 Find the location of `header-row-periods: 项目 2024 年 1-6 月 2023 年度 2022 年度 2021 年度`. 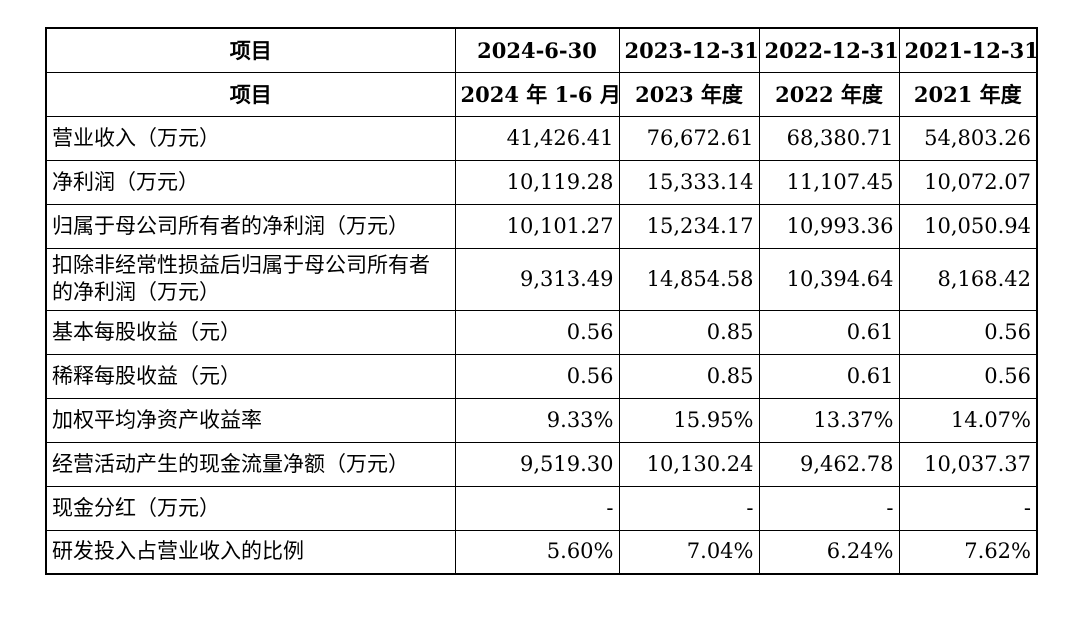

header-row-periods: 项目 2024 年 1-6 月 2023 年度 2022 年度 2021 年度 is located at coordinates (541, 94).